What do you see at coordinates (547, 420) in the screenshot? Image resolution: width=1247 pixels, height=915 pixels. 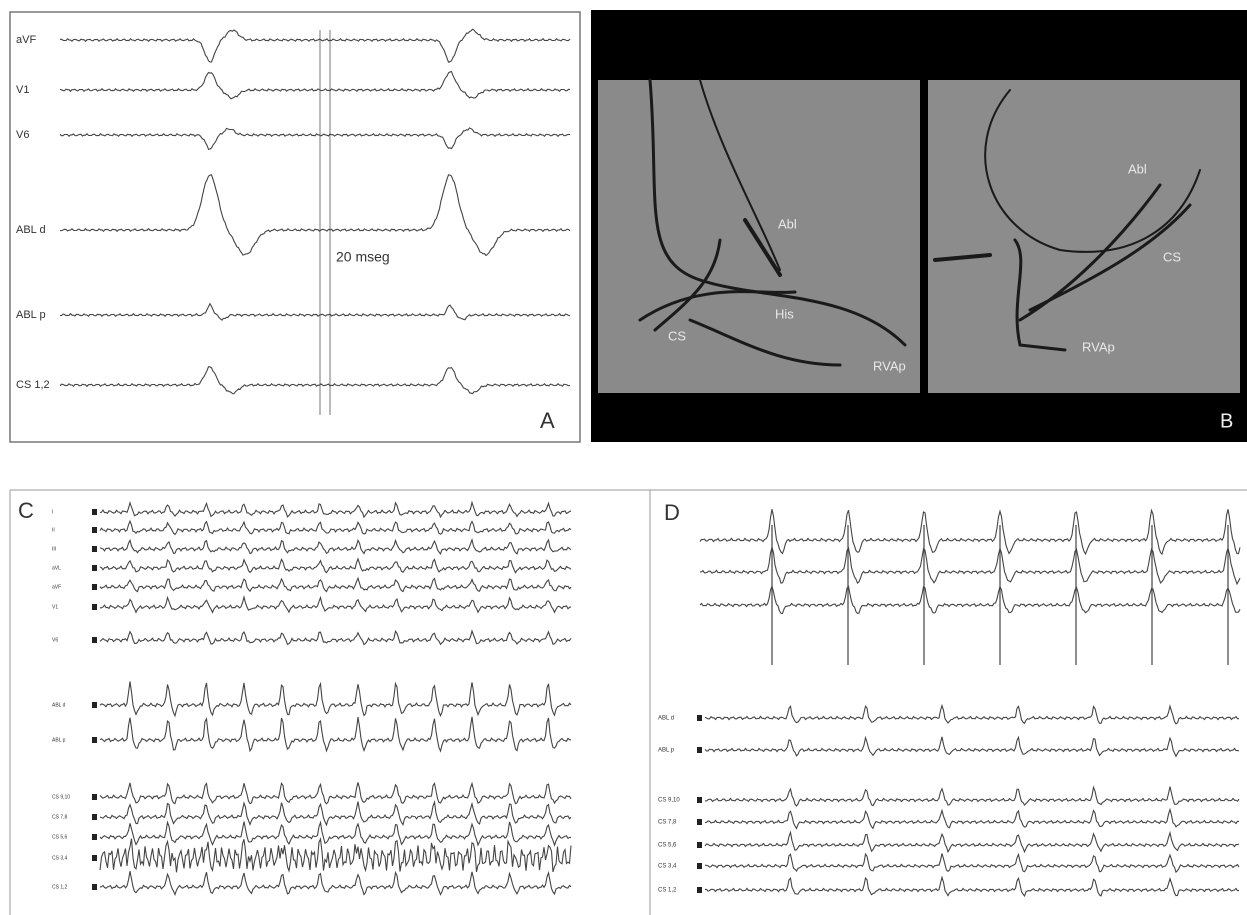 I see `panel-label: A` at bounding box center [547, 420].